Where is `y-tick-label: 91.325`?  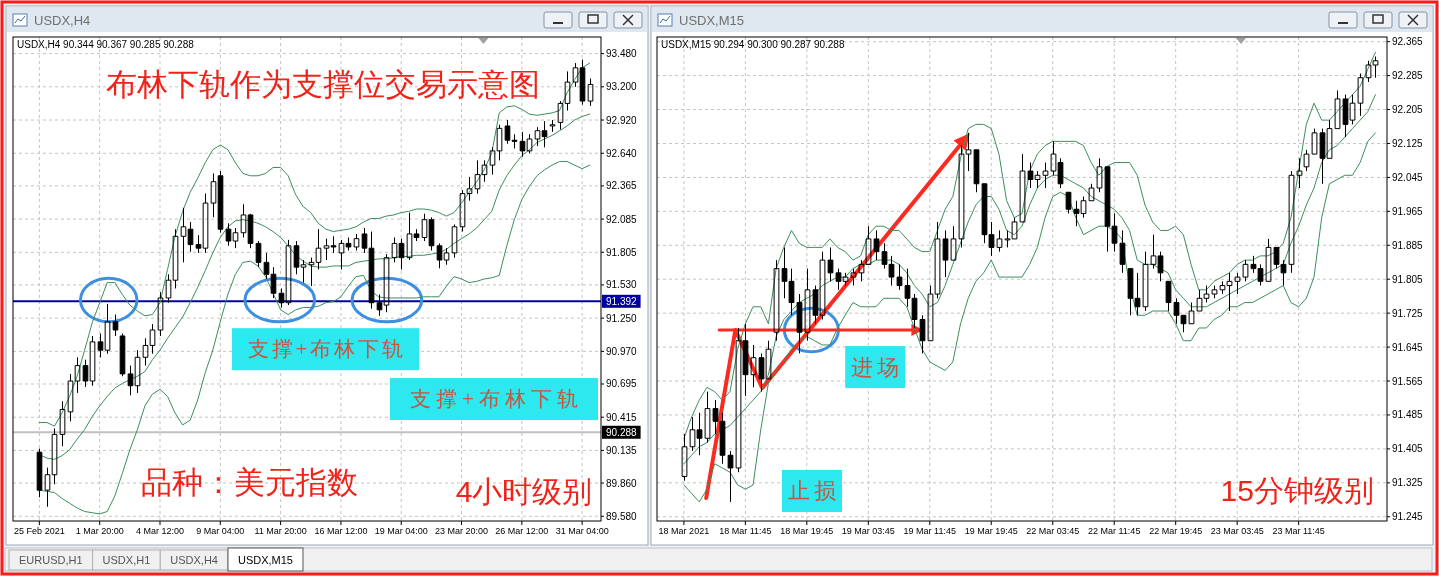 y-tick-label: 91.325 is located at coordinates (1408, 483).